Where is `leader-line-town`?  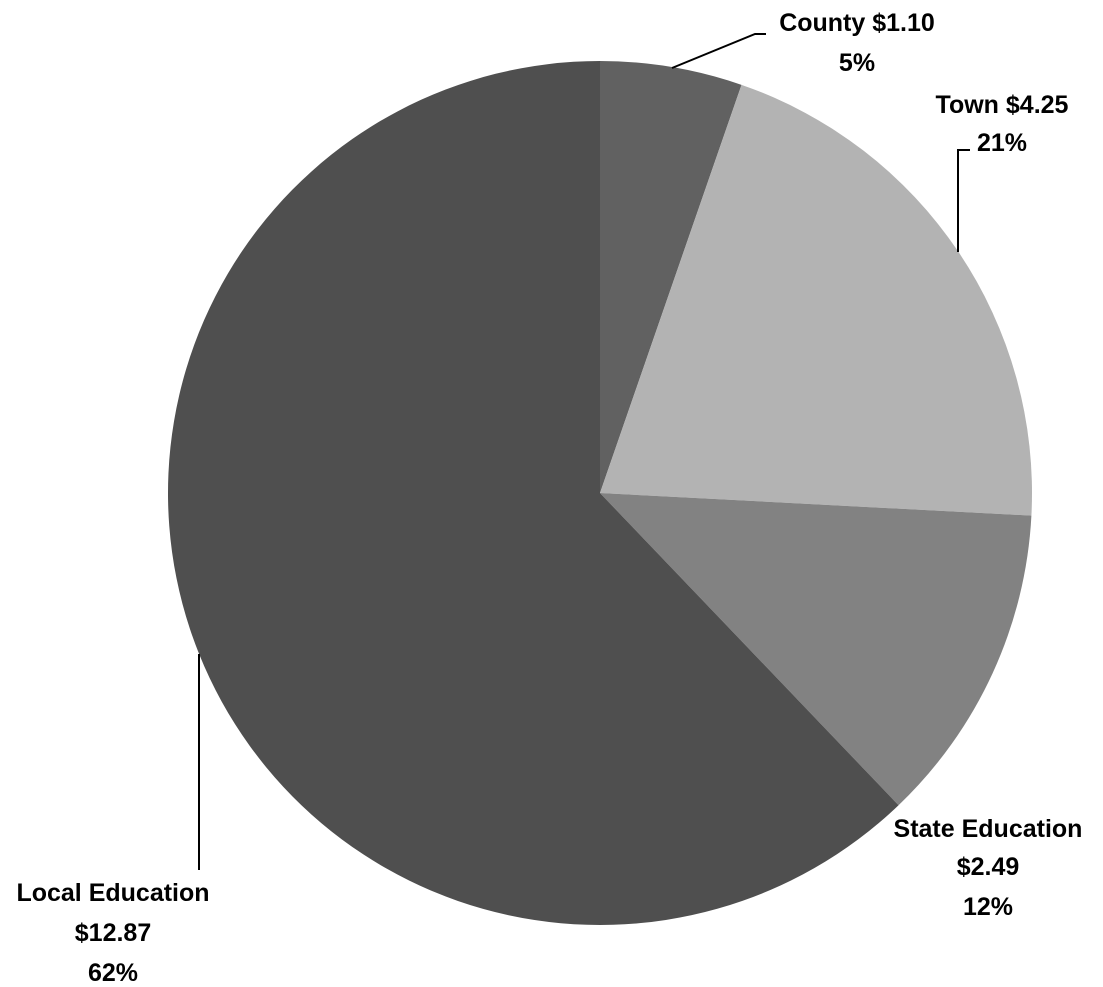 leader-line-town is located at coordinates (963, 200).